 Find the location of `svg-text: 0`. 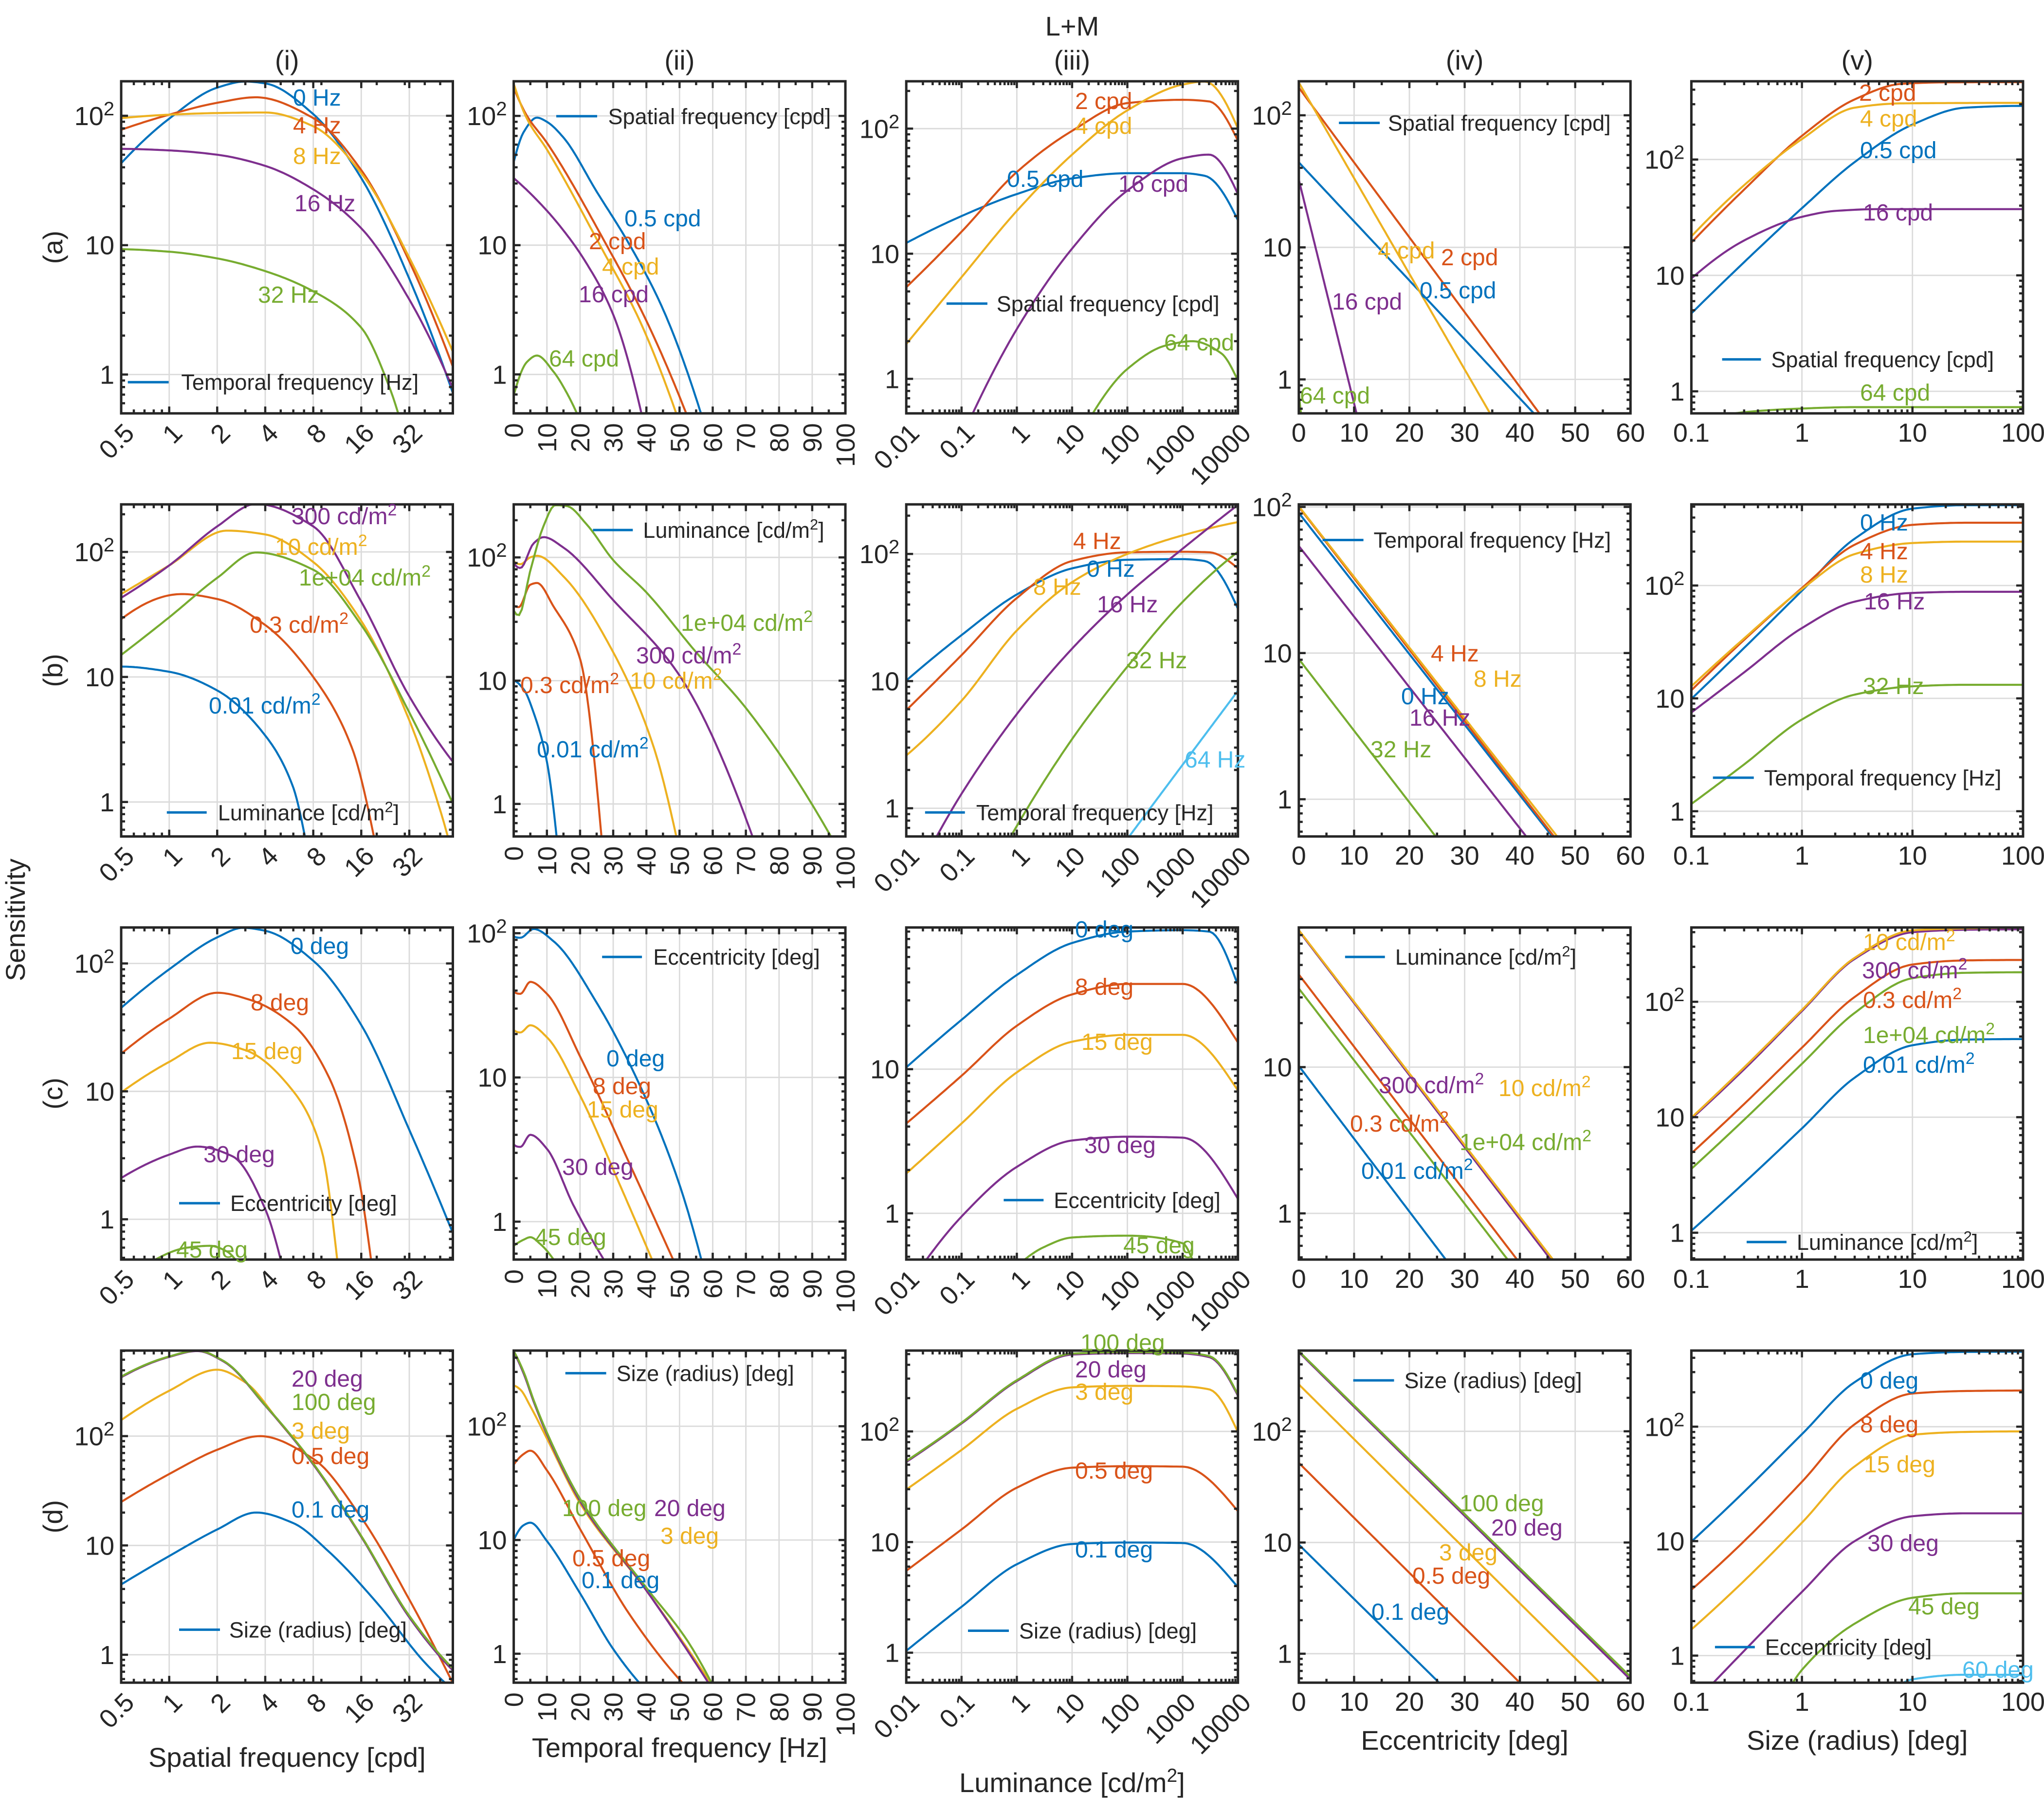

svg-text: 0 is located at coordinates (515, 1276).